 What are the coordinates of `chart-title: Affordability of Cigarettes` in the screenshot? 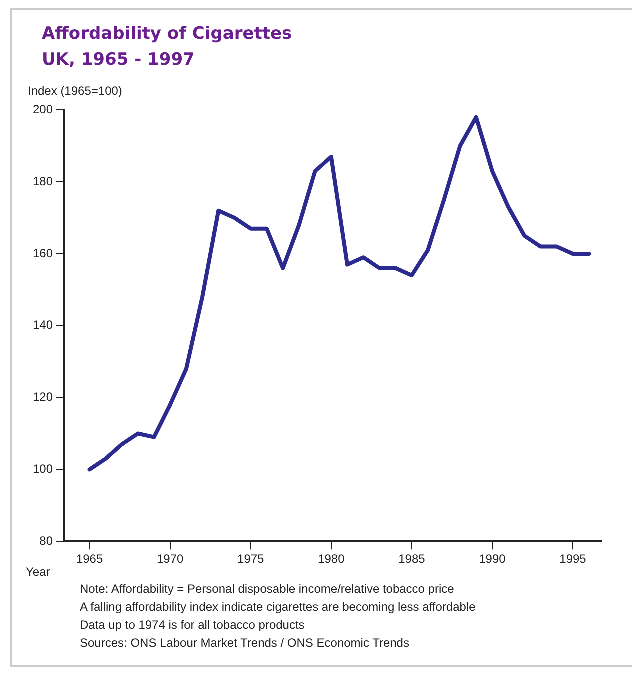 It's located at (167, 34).